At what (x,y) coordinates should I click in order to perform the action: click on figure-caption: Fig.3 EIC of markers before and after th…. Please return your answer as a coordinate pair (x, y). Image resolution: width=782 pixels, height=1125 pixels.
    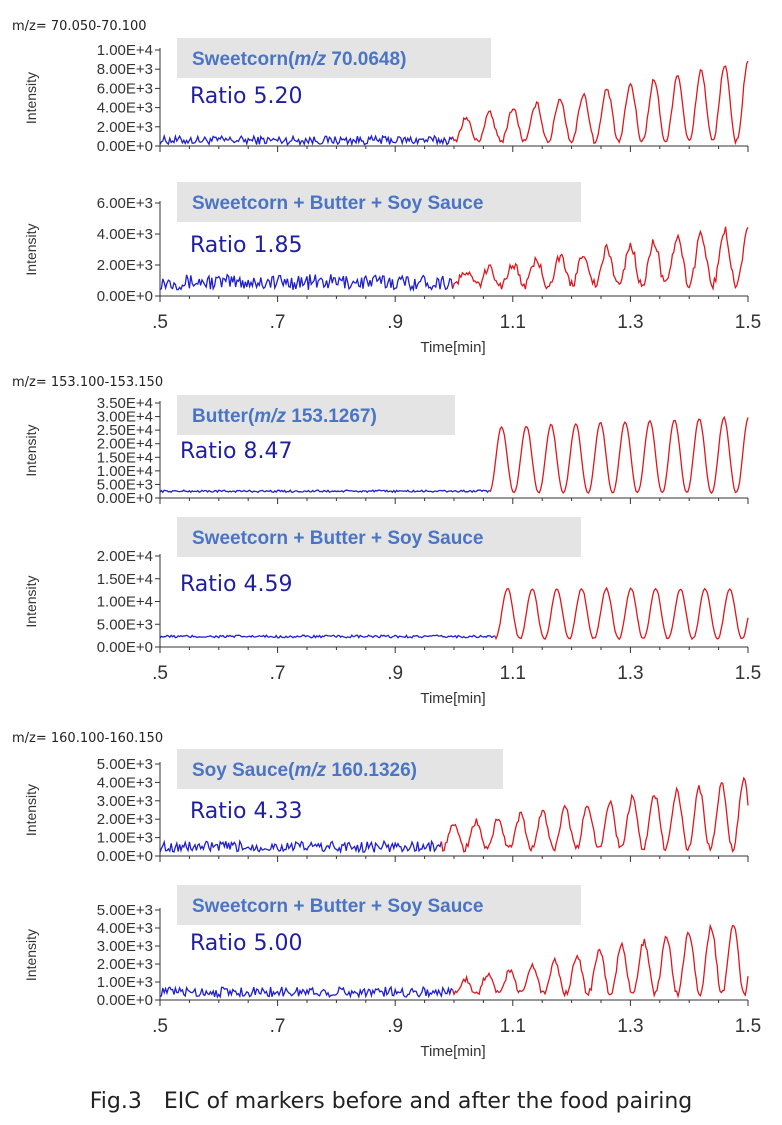
    Looking at the image, I should click on (391, 1101).